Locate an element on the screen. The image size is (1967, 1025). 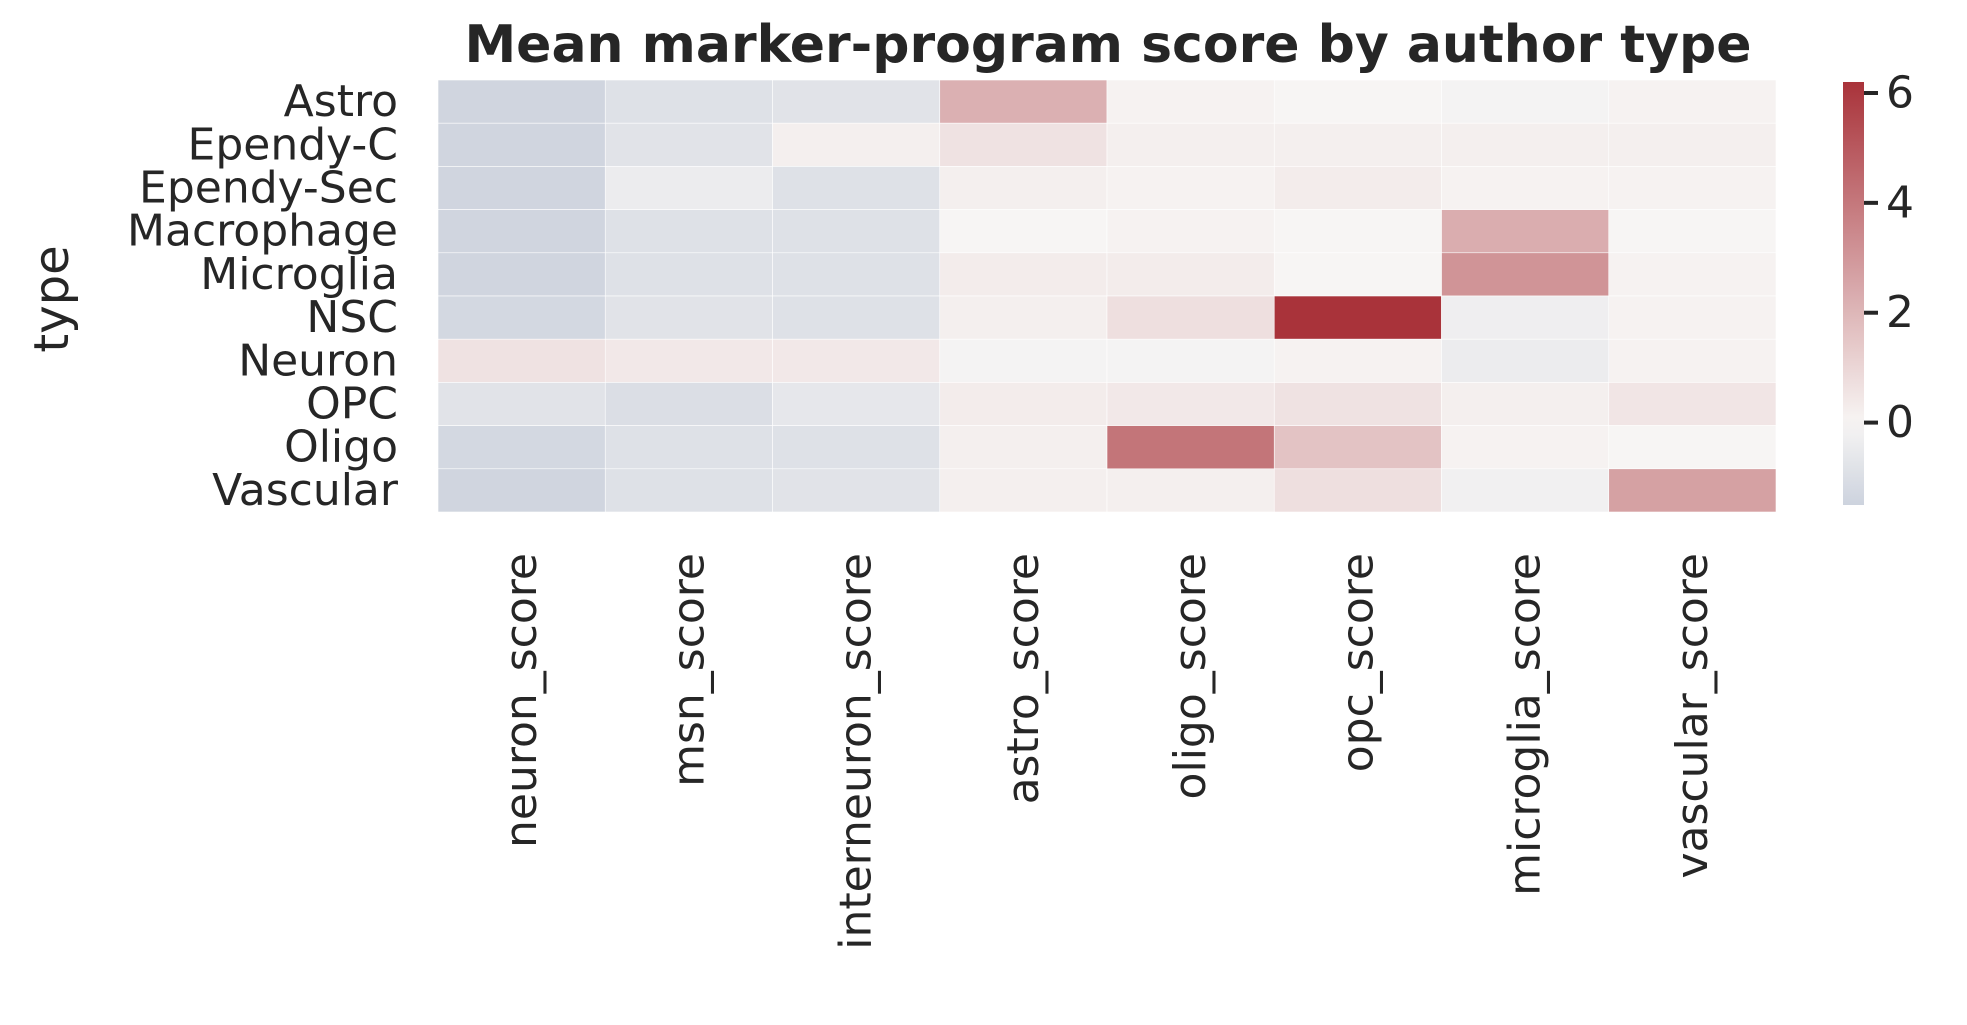
row-label: OPC is located at coordinates (352, 404).